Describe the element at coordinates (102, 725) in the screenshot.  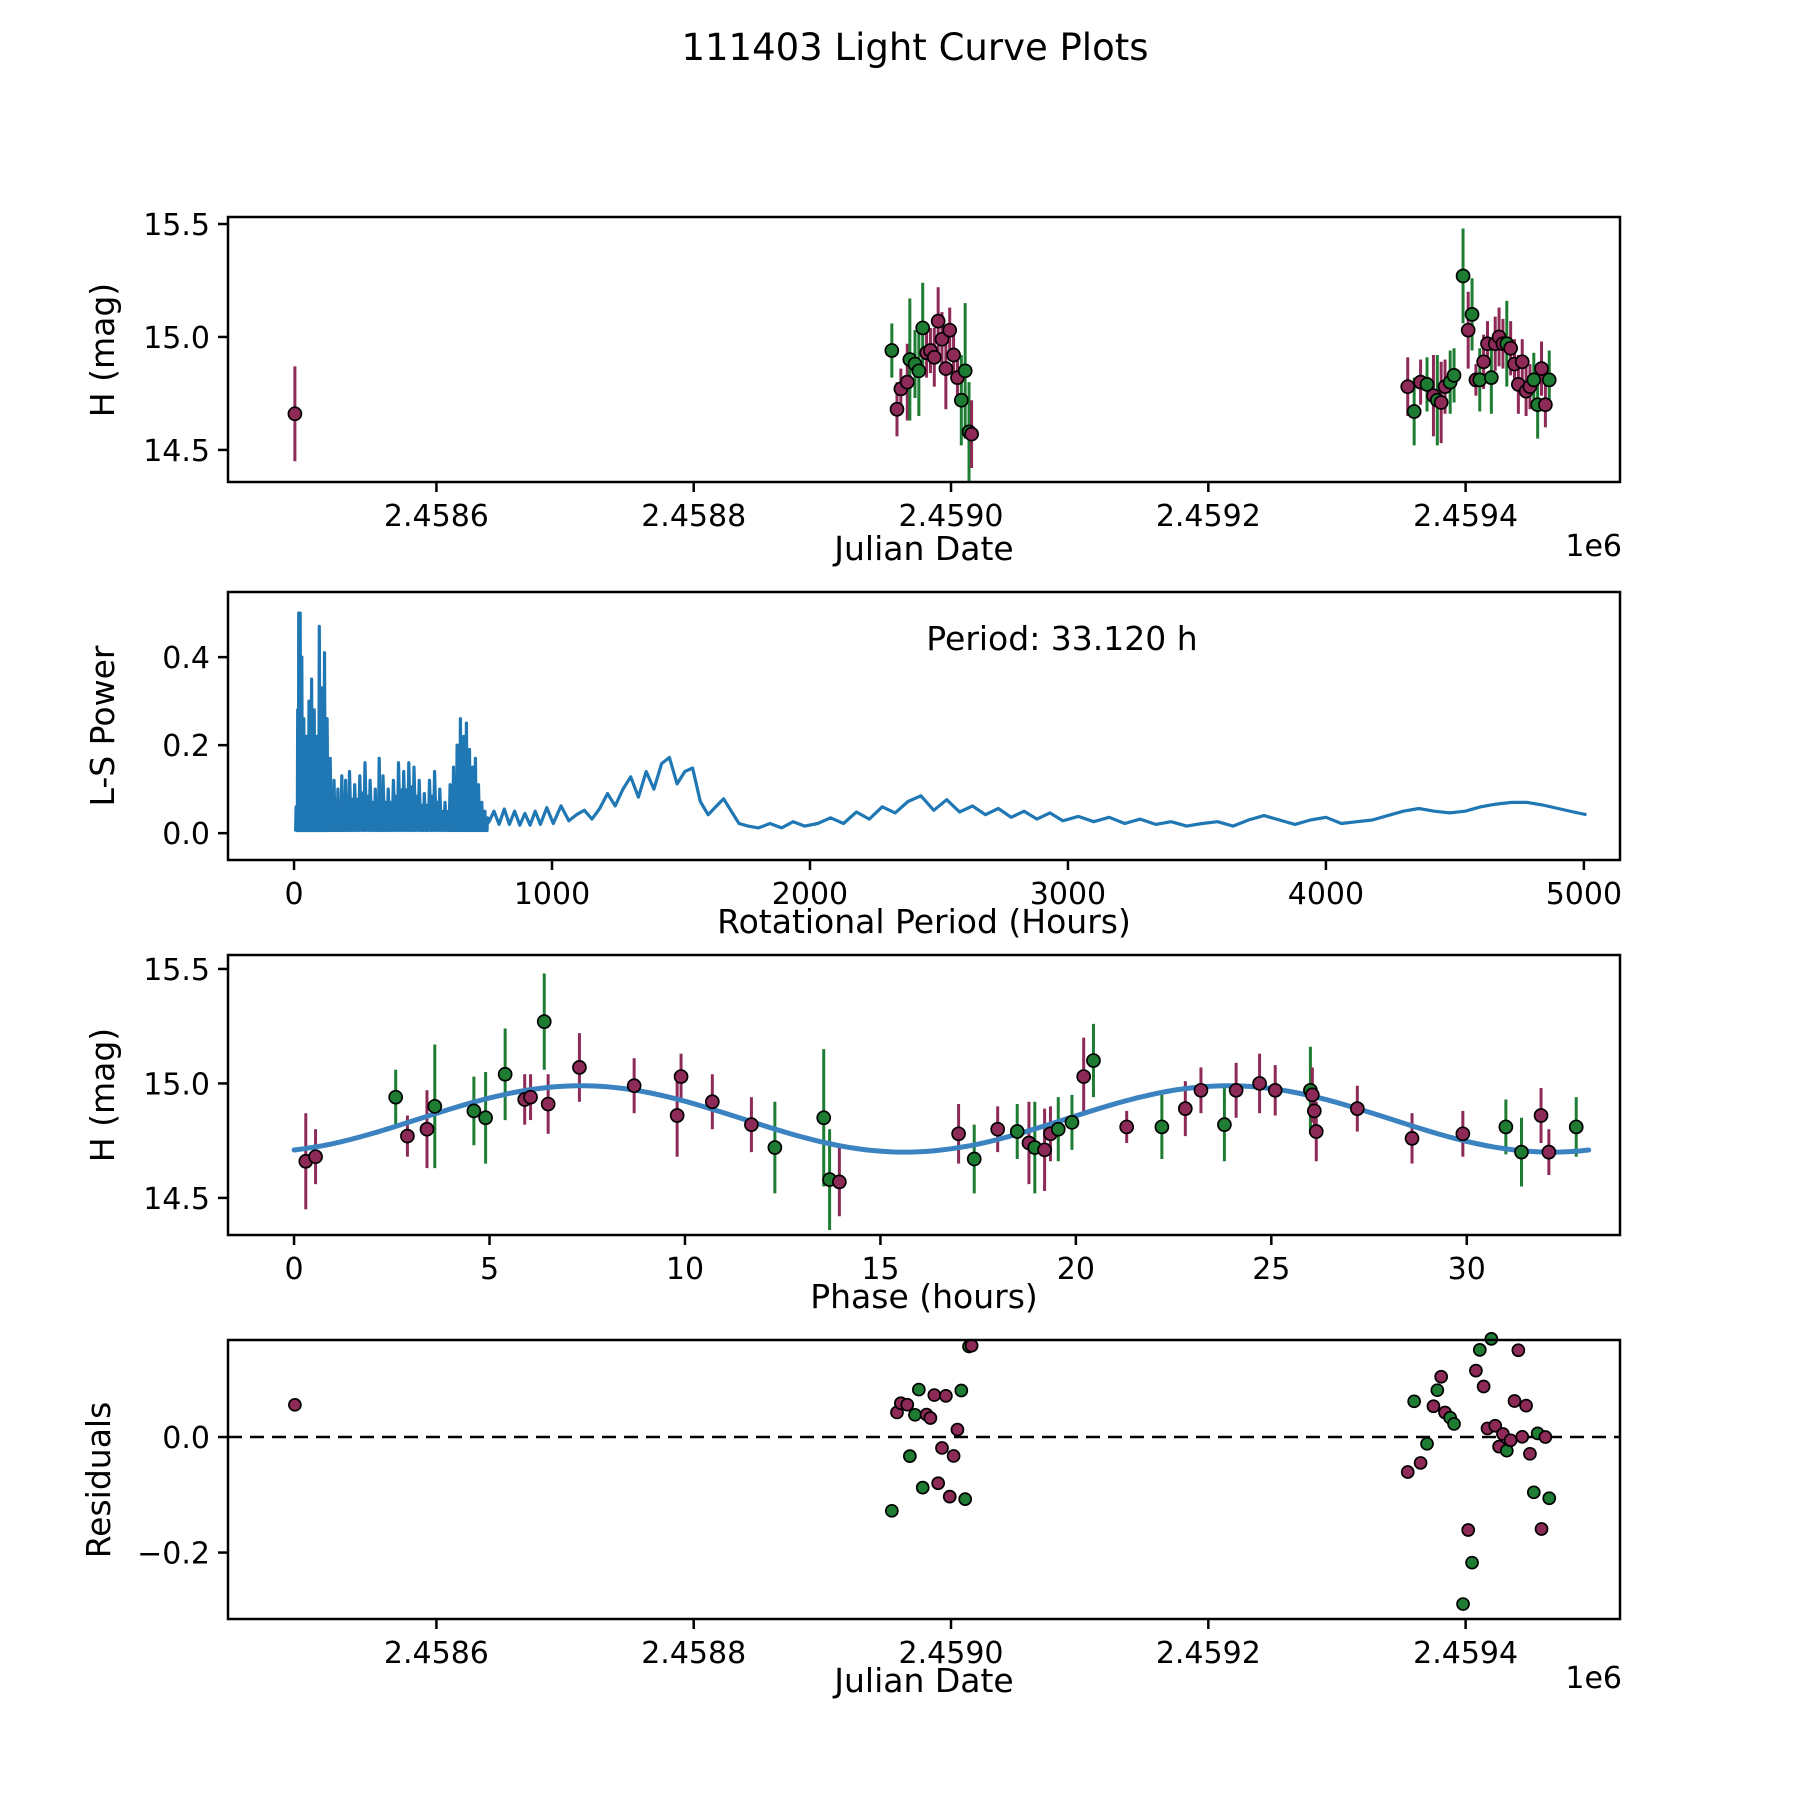
I see `y-axis-label-ls-power: L-S Power` at that location.